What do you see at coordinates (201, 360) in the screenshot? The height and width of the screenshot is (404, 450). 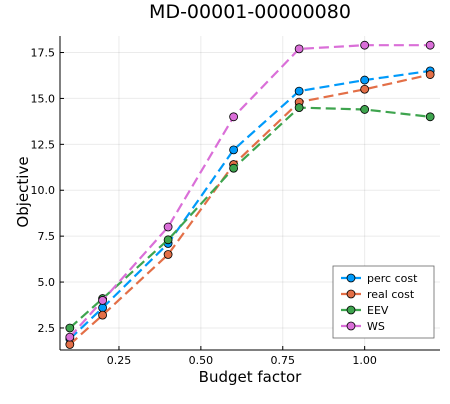 I see `x-tick-label: 0.50` at bounding box center [201, 360].